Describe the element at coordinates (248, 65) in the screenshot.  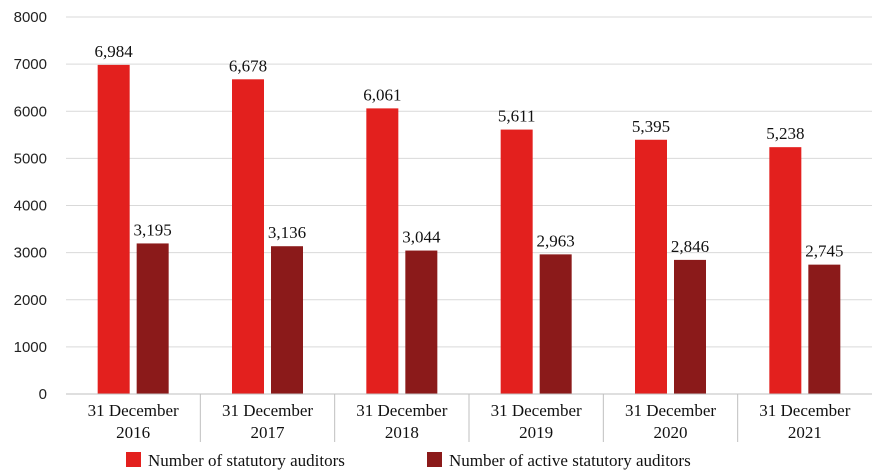
I see `data-label: 6,678` at that location.